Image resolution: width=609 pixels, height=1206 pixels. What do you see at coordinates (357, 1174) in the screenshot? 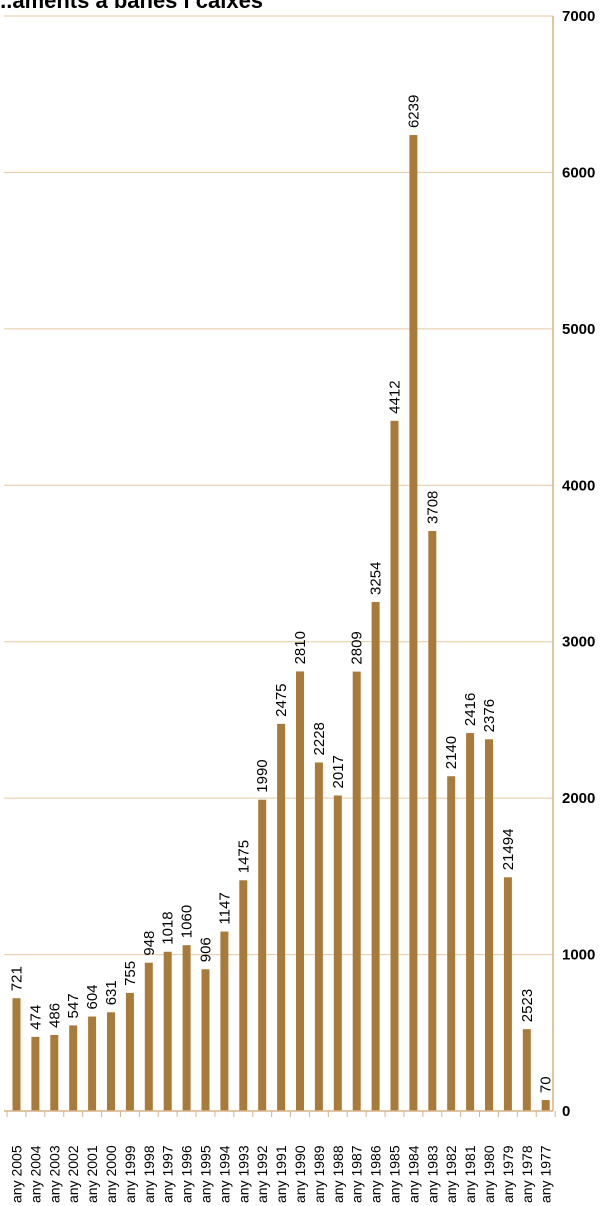
I see `x-tick-label: any 1987` at bounding box center [357, 1174].